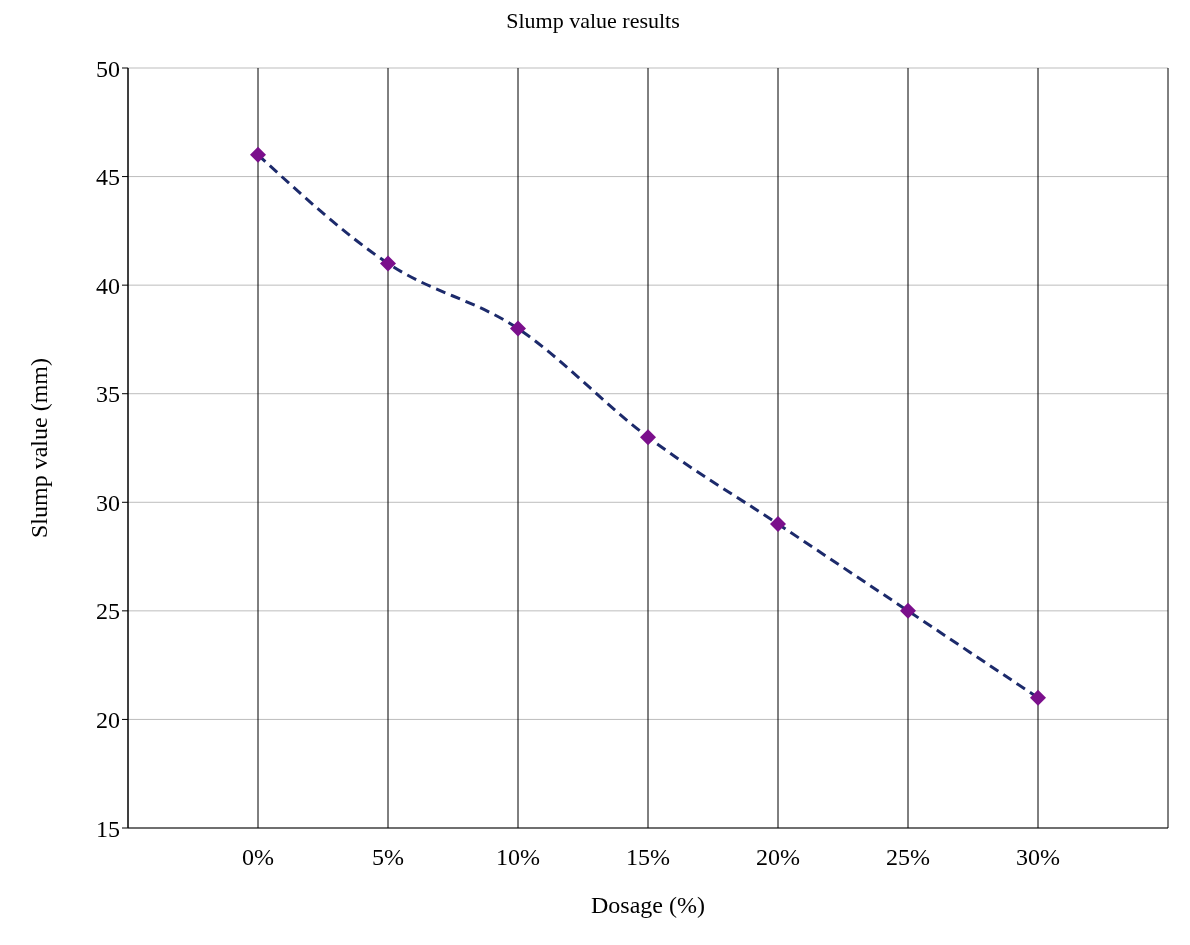 The width and height of the screenshot is (1190, 945). Describe the element at coordinates (108, 611) in the screenshot. I see `y-tick-label: 25` at that location.